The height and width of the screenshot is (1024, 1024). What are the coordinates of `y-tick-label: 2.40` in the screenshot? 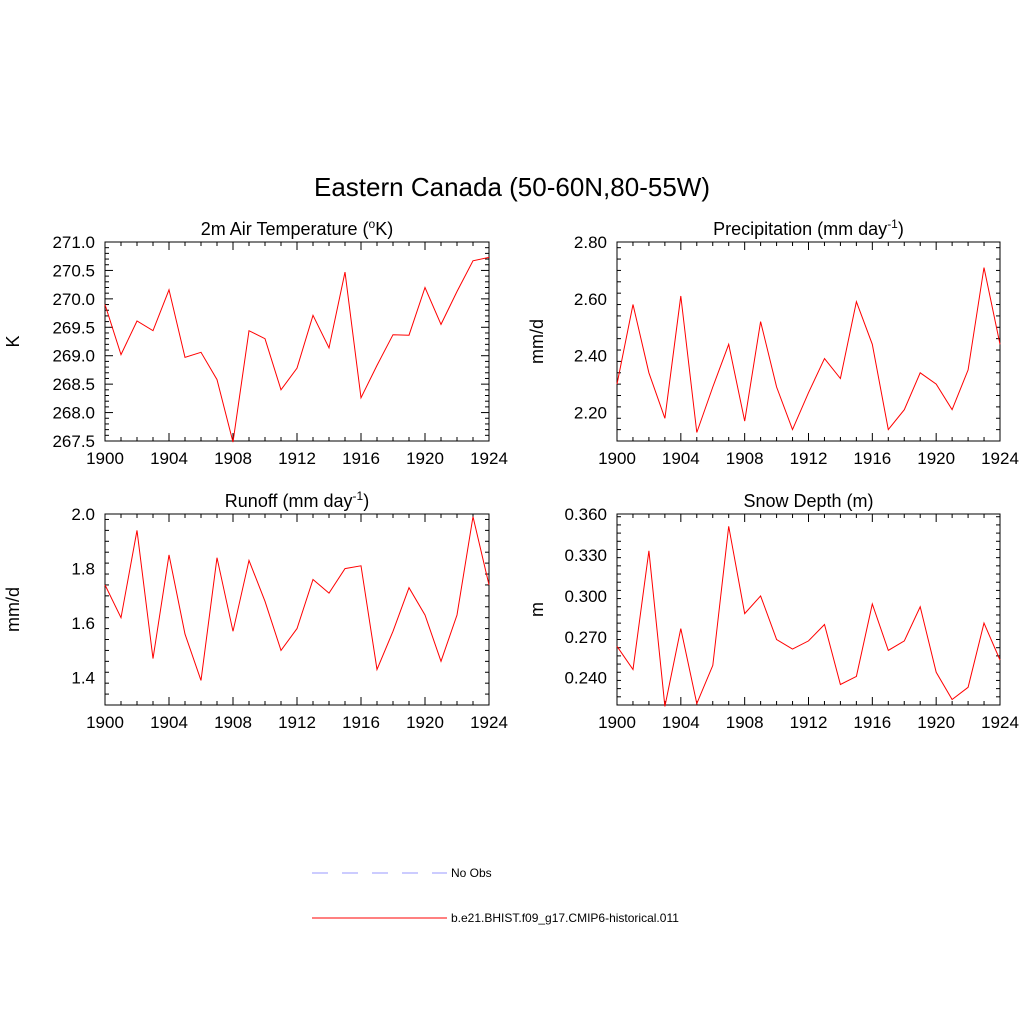 It's located at (590, 356).